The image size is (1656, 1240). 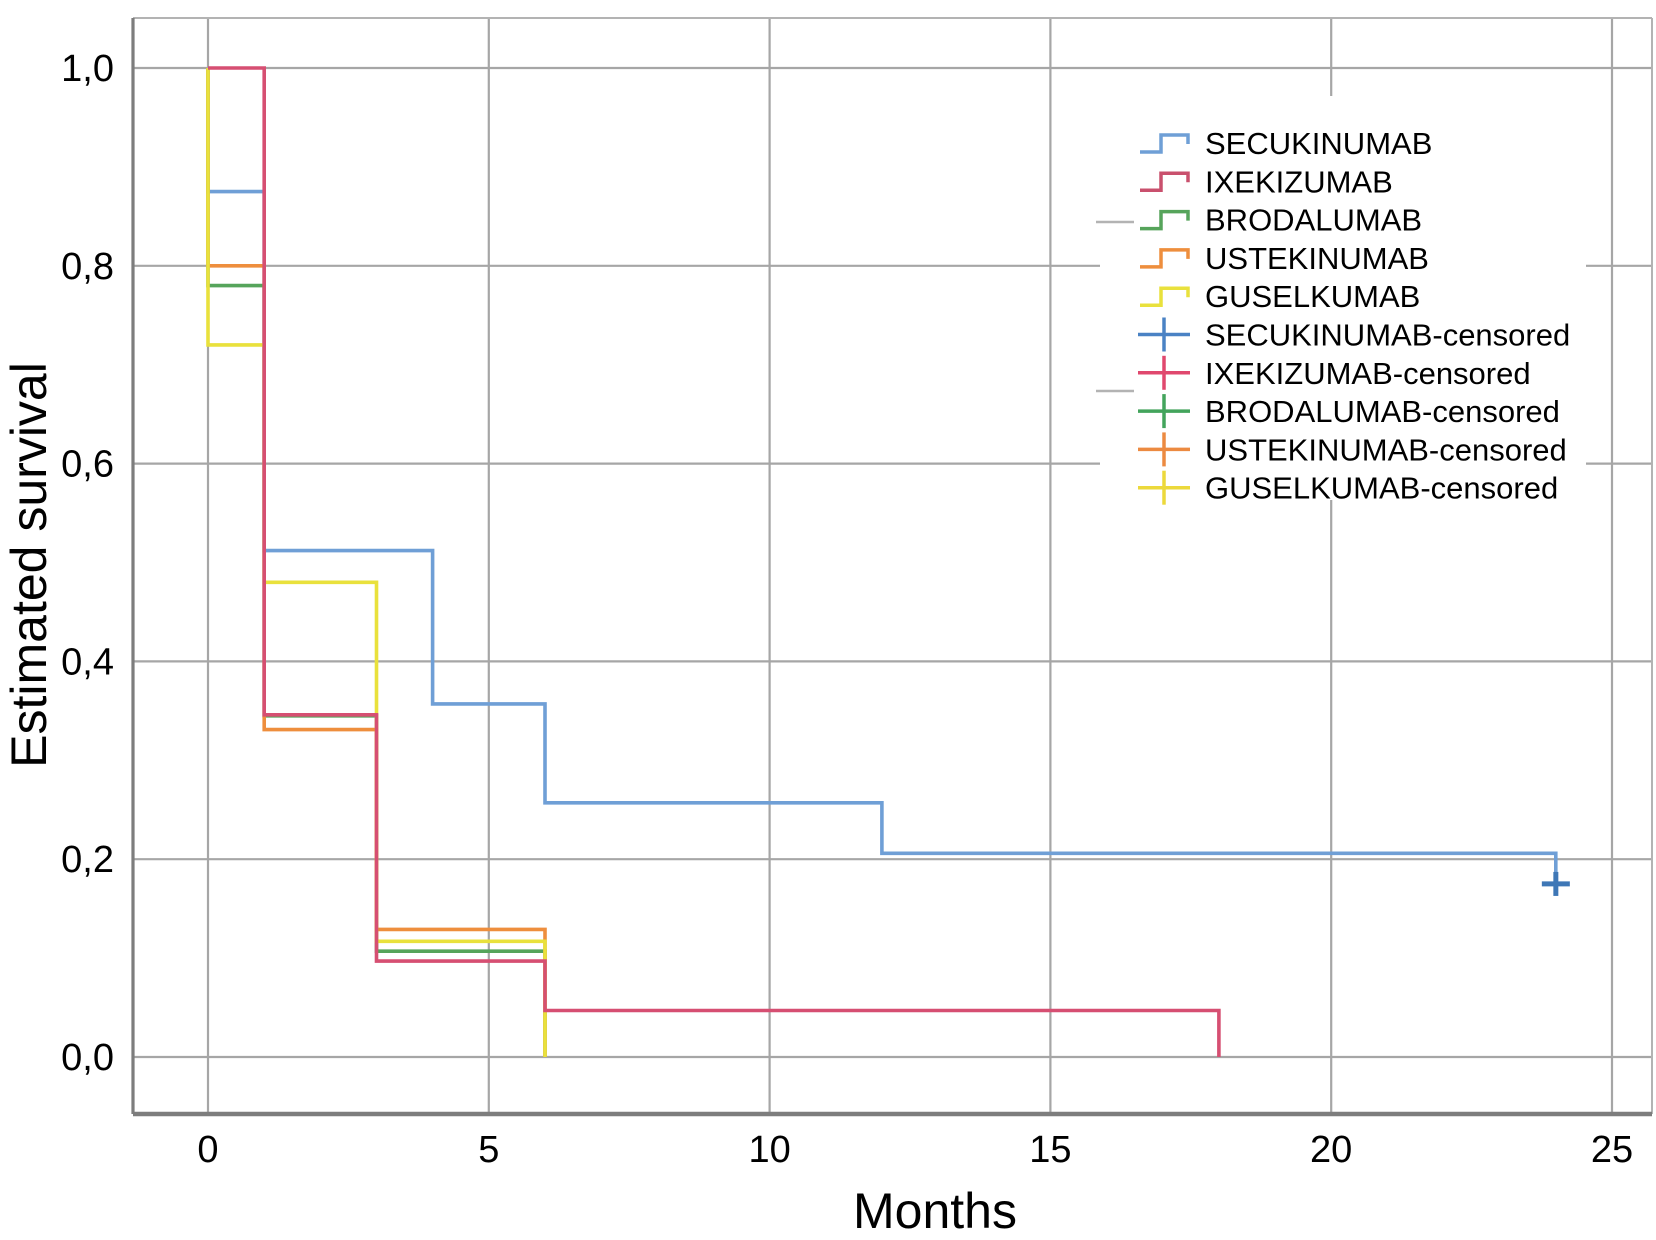 I want to click on legend-step-swatch-GUSELKUMAB, so click(x=1165, y=296).